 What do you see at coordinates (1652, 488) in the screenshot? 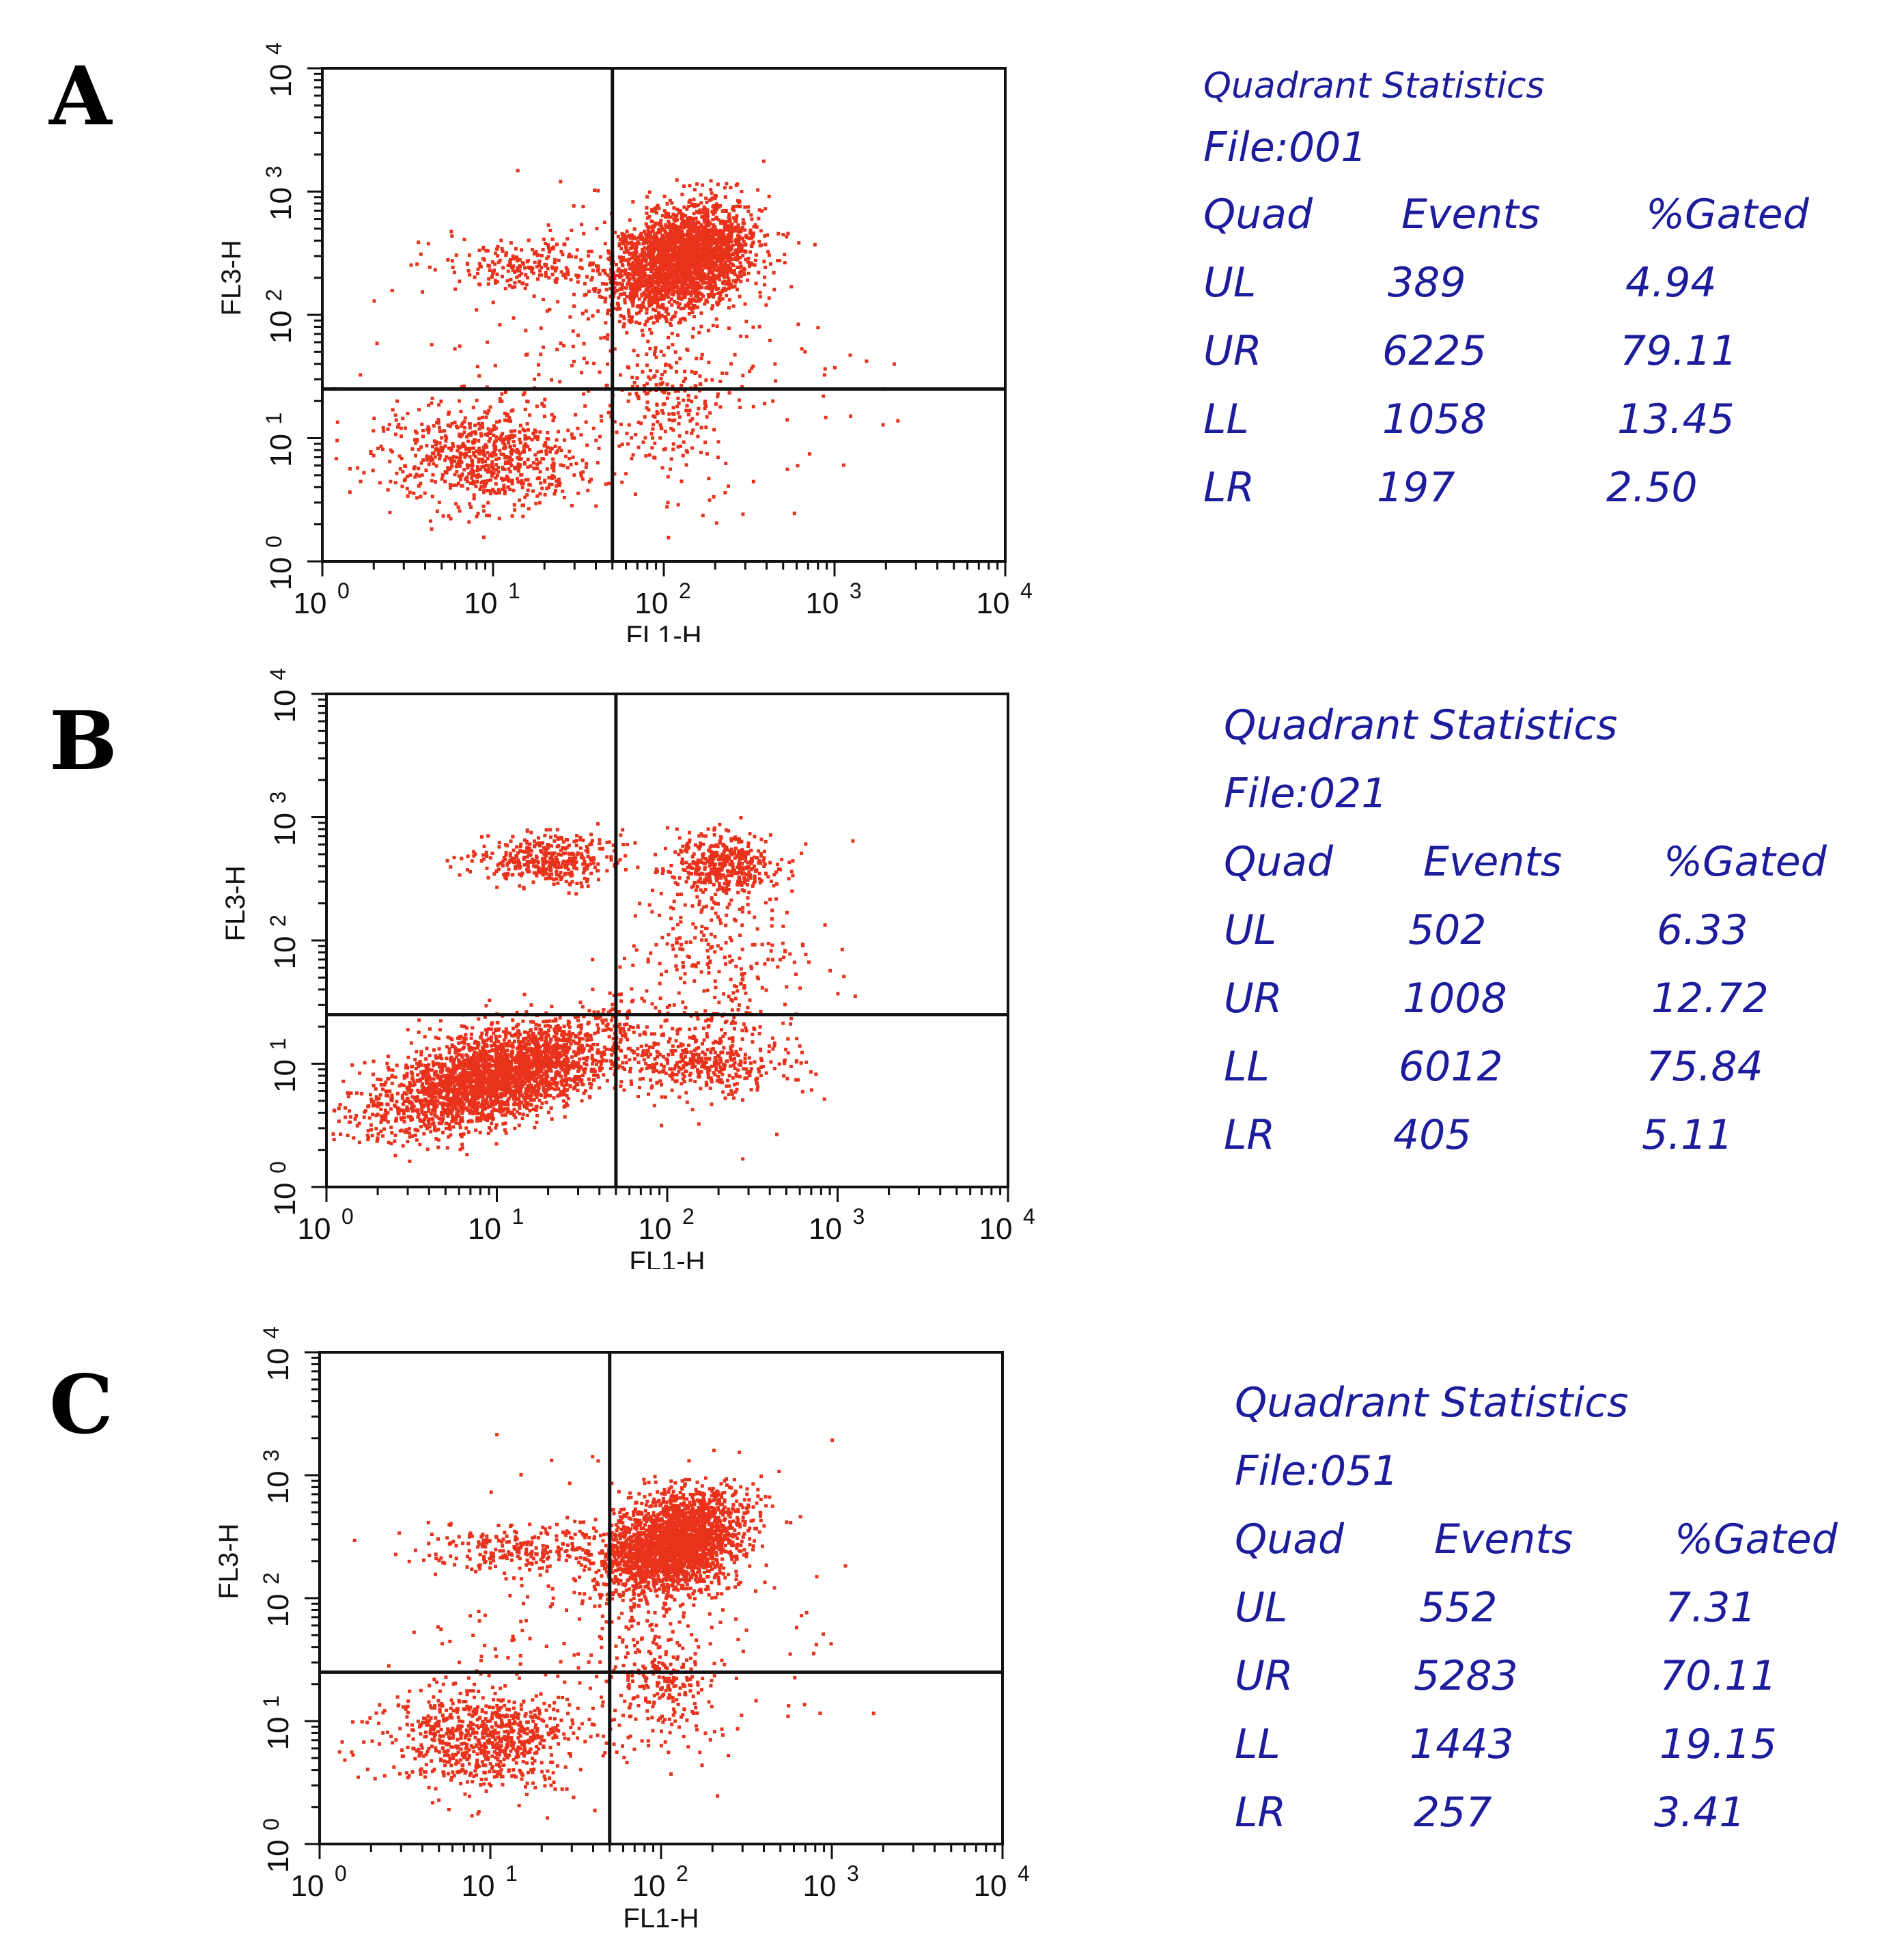
I see `gated: 2.50` at bounding box center [1652, 488].